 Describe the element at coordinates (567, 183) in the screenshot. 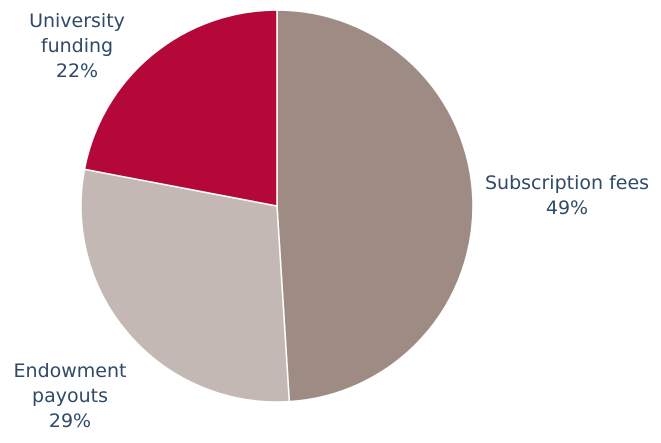

I see `slice-category-label: Subscription fees` at that location.